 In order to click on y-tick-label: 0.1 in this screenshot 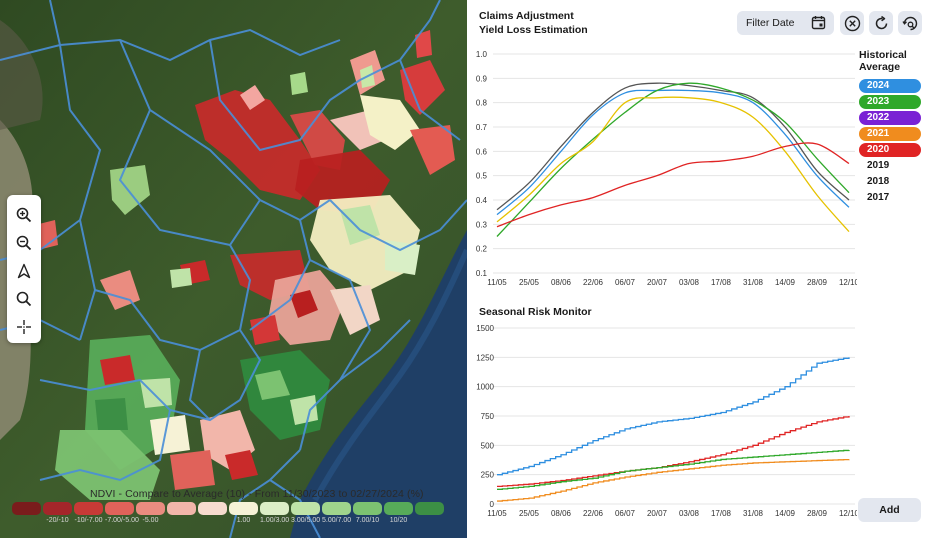, I will do `click(482, 273)`.